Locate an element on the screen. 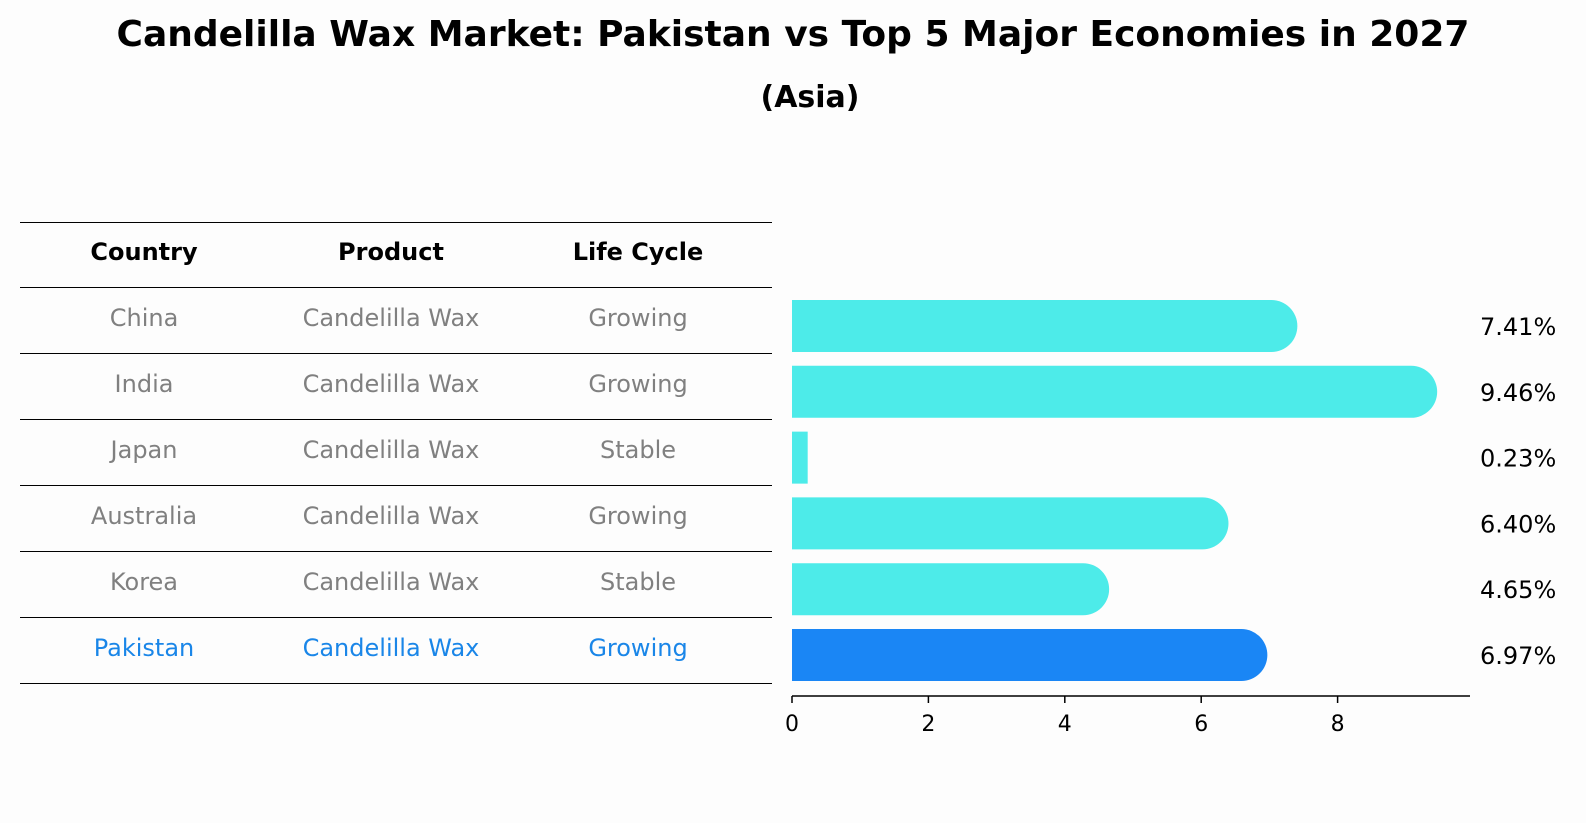  x-tick-label: 2 is located at coordinates (928, 724).